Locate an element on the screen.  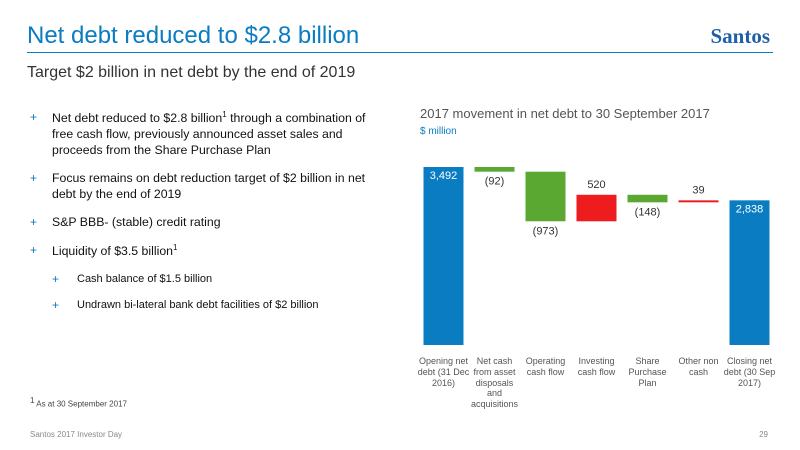
value-label: (973) is located at coordinates (546, 231).